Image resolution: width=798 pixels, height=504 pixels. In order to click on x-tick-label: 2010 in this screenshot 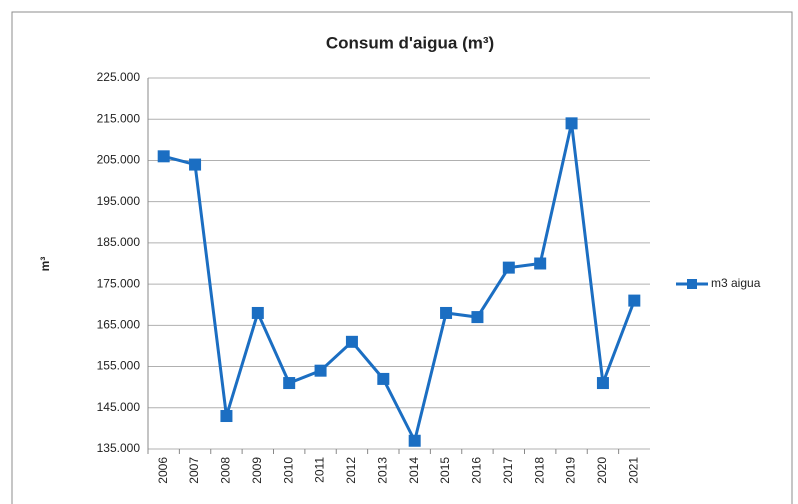, I will do `click(288, 470)`.